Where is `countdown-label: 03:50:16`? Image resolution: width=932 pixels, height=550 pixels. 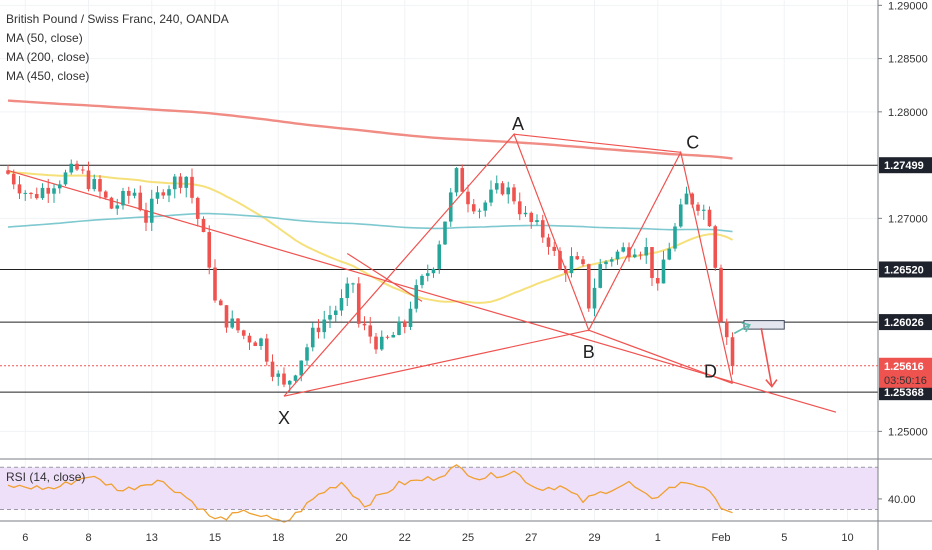 countdown-label: 03:50:16 is located at coordinates (905, 381).